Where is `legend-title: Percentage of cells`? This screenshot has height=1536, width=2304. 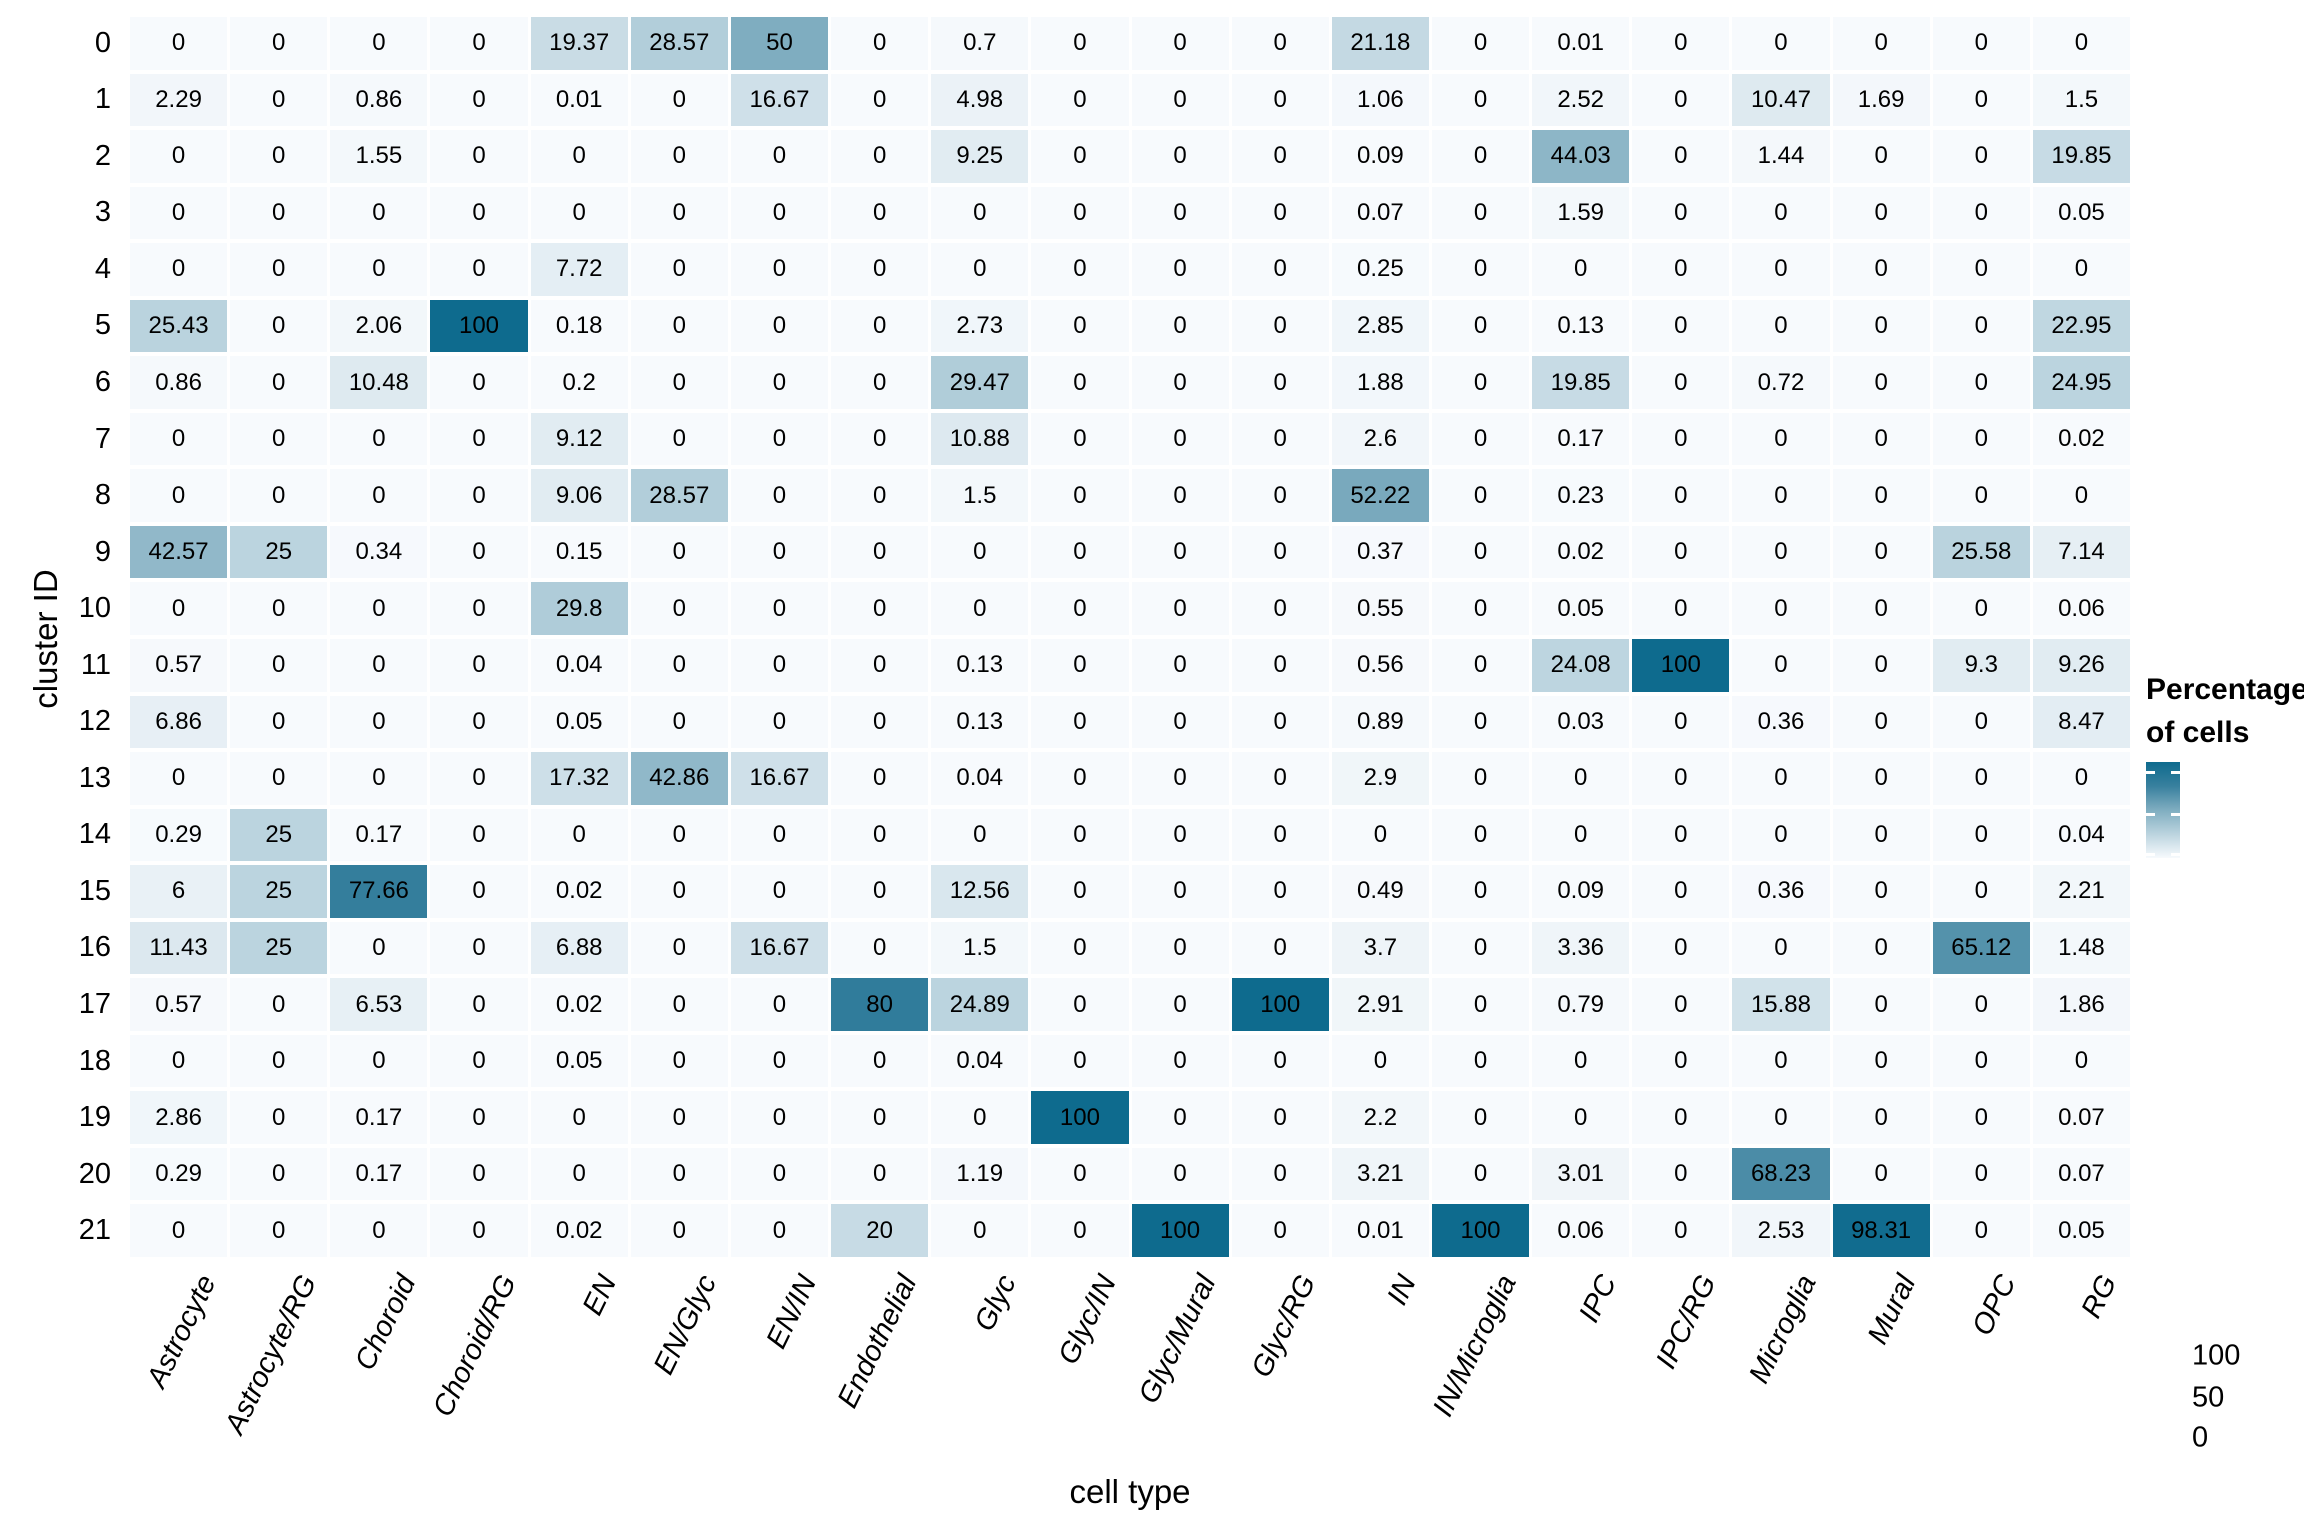 legend-title: Percentage of cells is located at coordinates (2225, 711).